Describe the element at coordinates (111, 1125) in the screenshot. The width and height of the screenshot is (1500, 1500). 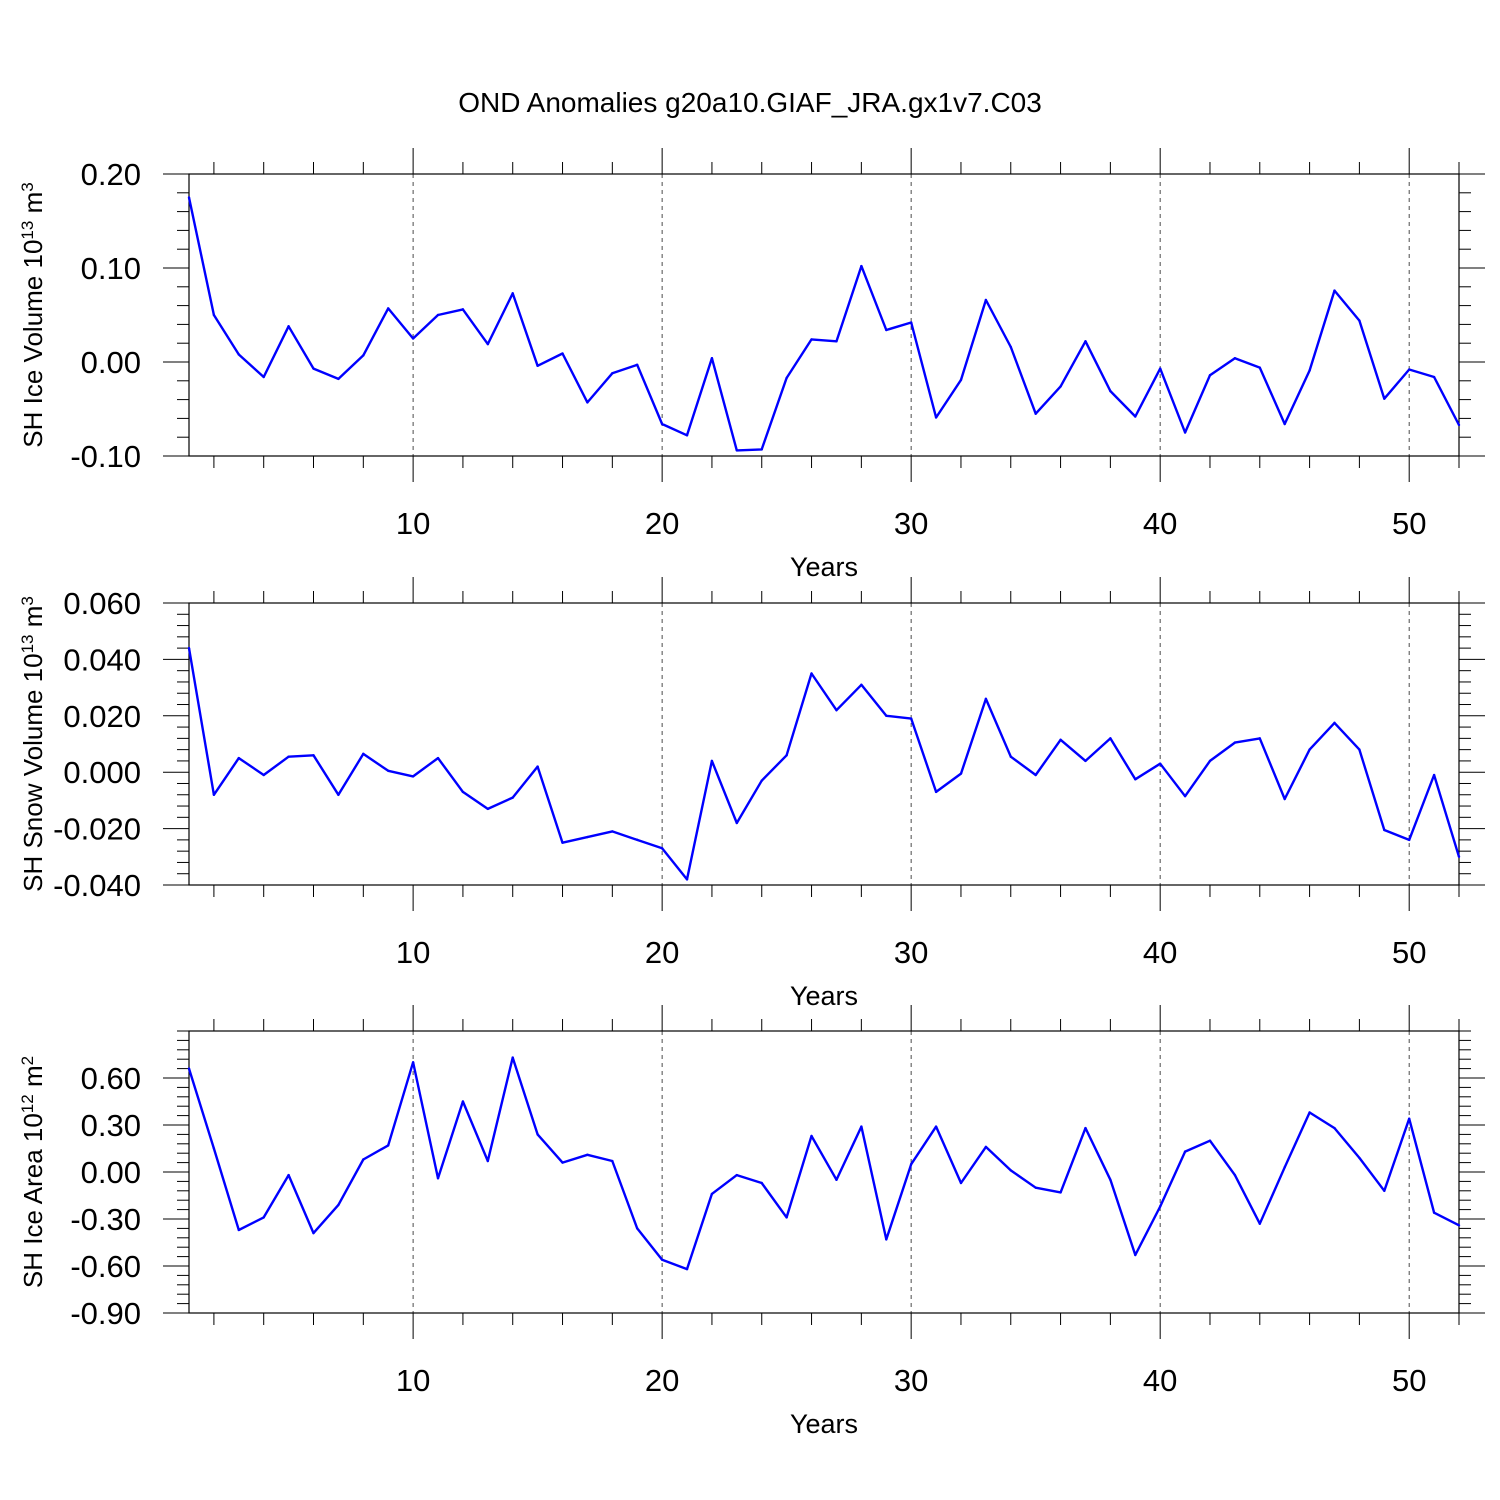
I see `y-tick-label: 0.30` at that location.